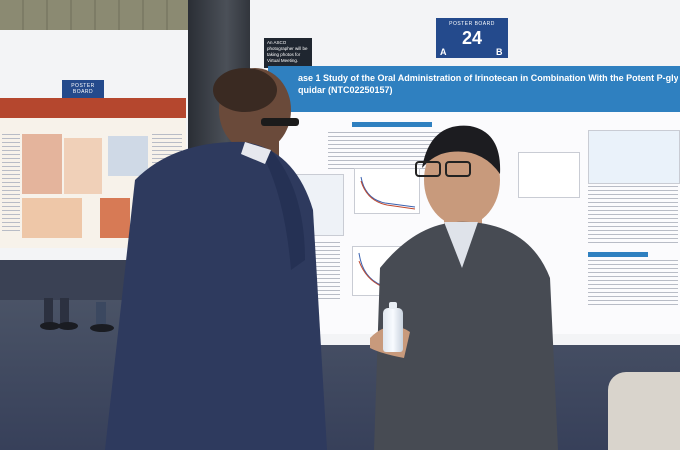 Image resolution: width=680 pixels, height=450 pixels. What do you see at coordinates (499, 52) in the screenshot?
I see `side-b-label: B` at bounding box center [499, 52].